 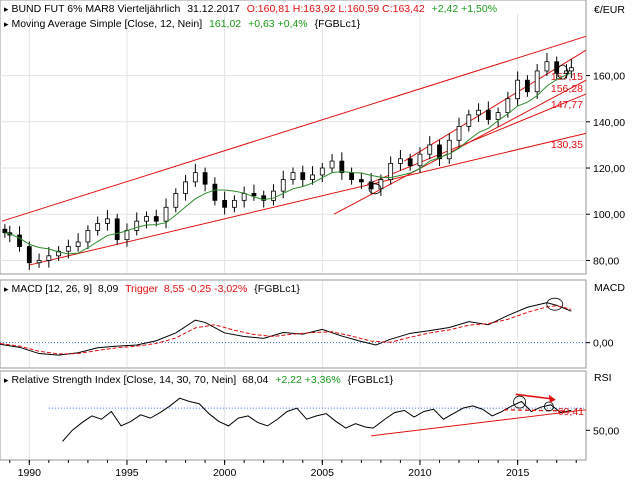 I want to click on macd-ric: {FGBLc1}, so click(x=277, y=289).